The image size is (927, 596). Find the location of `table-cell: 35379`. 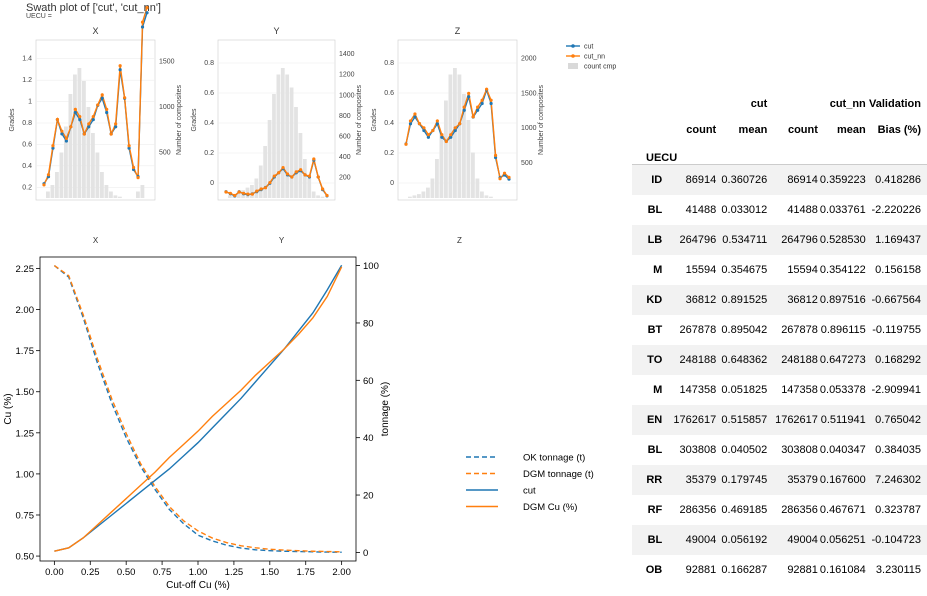

table-cell: 35379 is located at coordinates (792, 480).